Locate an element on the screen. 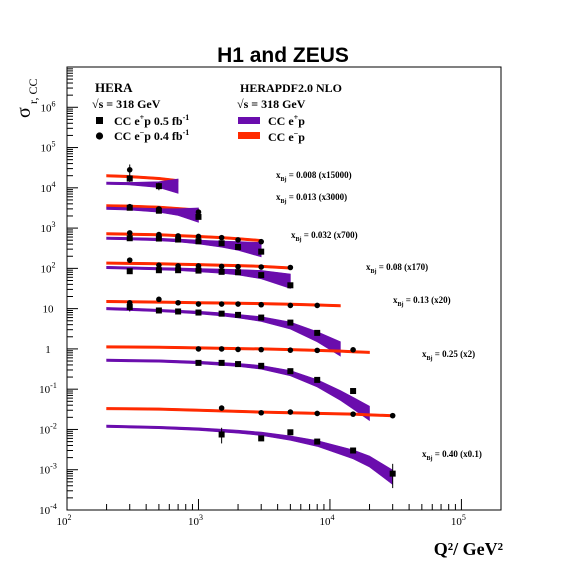  legend-em-band-swatch is located at coordinates (249, 135).